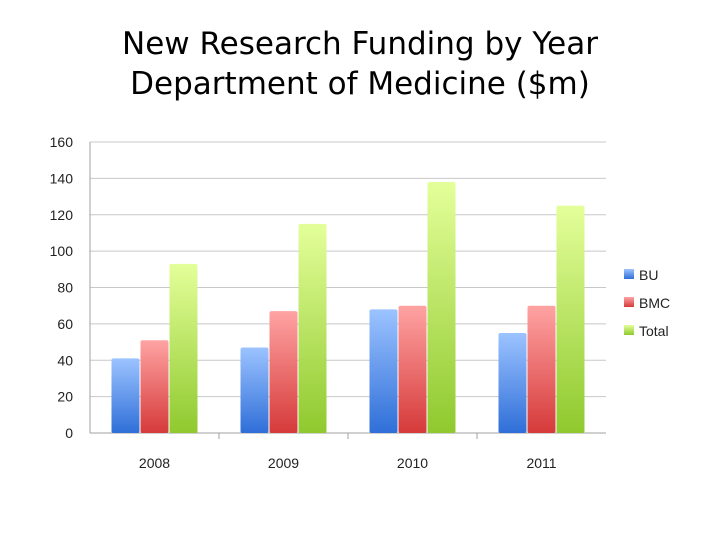  What do you see at coordinates (541, 369) in the screenshot?
I see `bar-bmc-2011` at bounding box center [541, 369].